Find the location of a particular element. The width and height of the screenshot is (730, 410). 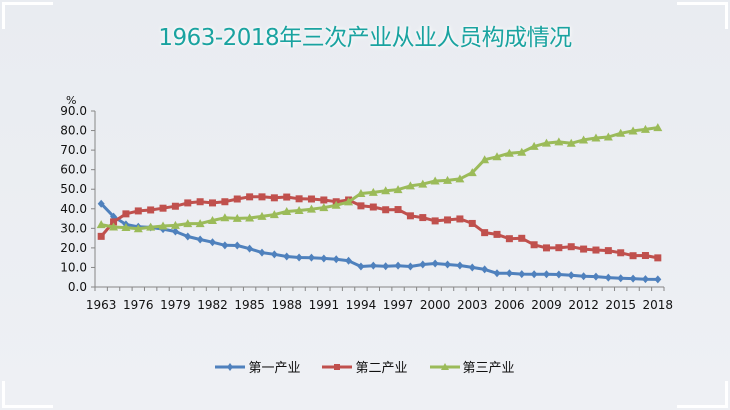

y-tick-label: 80.0 is located at coordinates (73, 131).